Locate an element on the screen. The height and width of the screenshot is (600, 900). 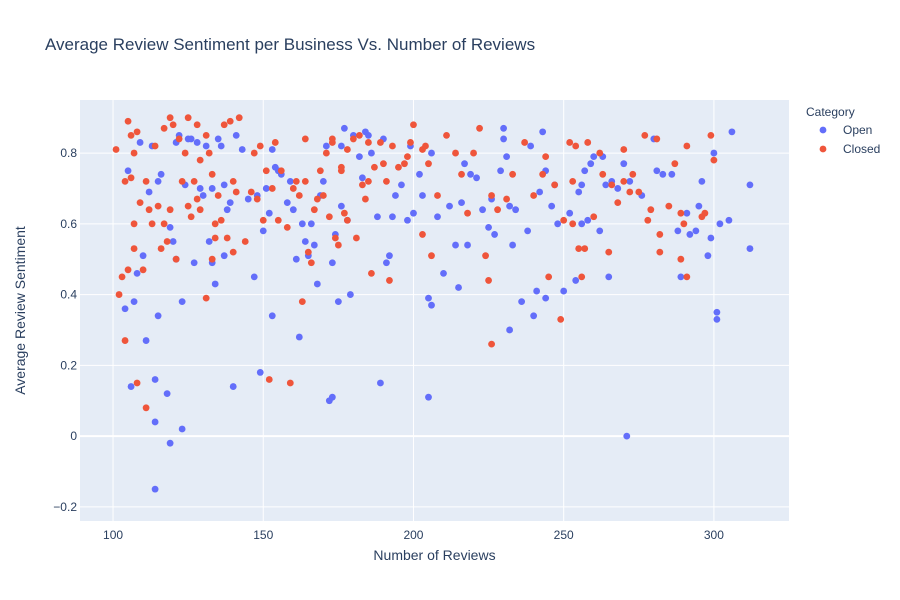
legend: Category Open Closed is located at coordinates (843, 130).